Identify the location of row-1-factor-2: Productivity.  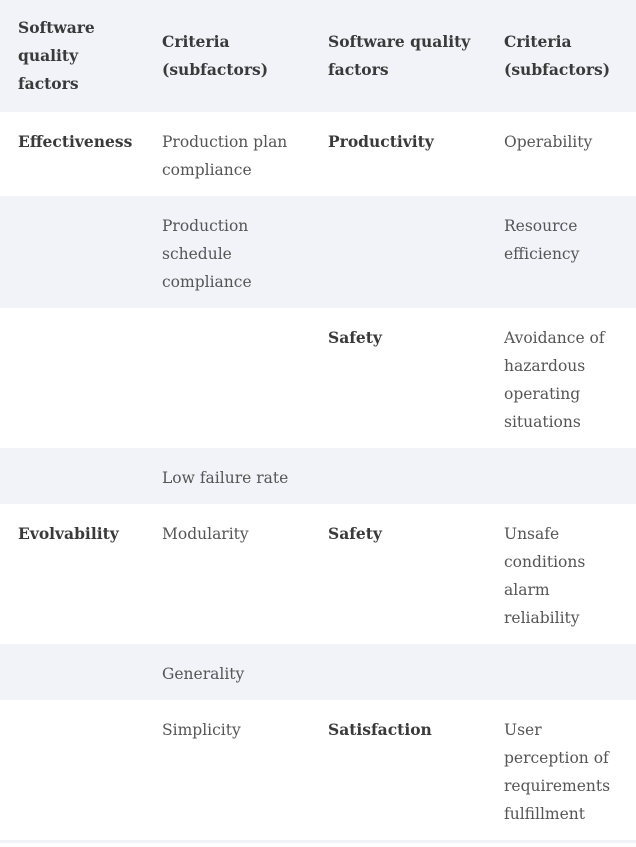
(381, 141).